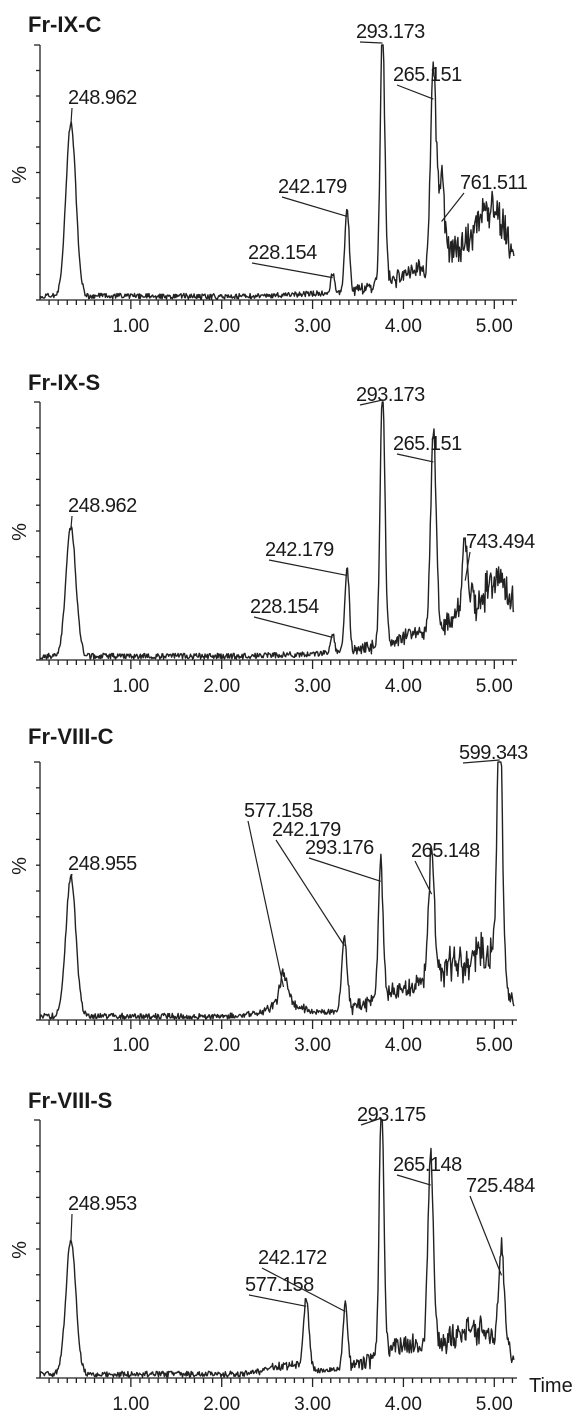 This screenshot has height=1416, width=585. Describe the element at coordinates (500, 1186) in the screenshot. I see `peak-label: 725.484` at that location.